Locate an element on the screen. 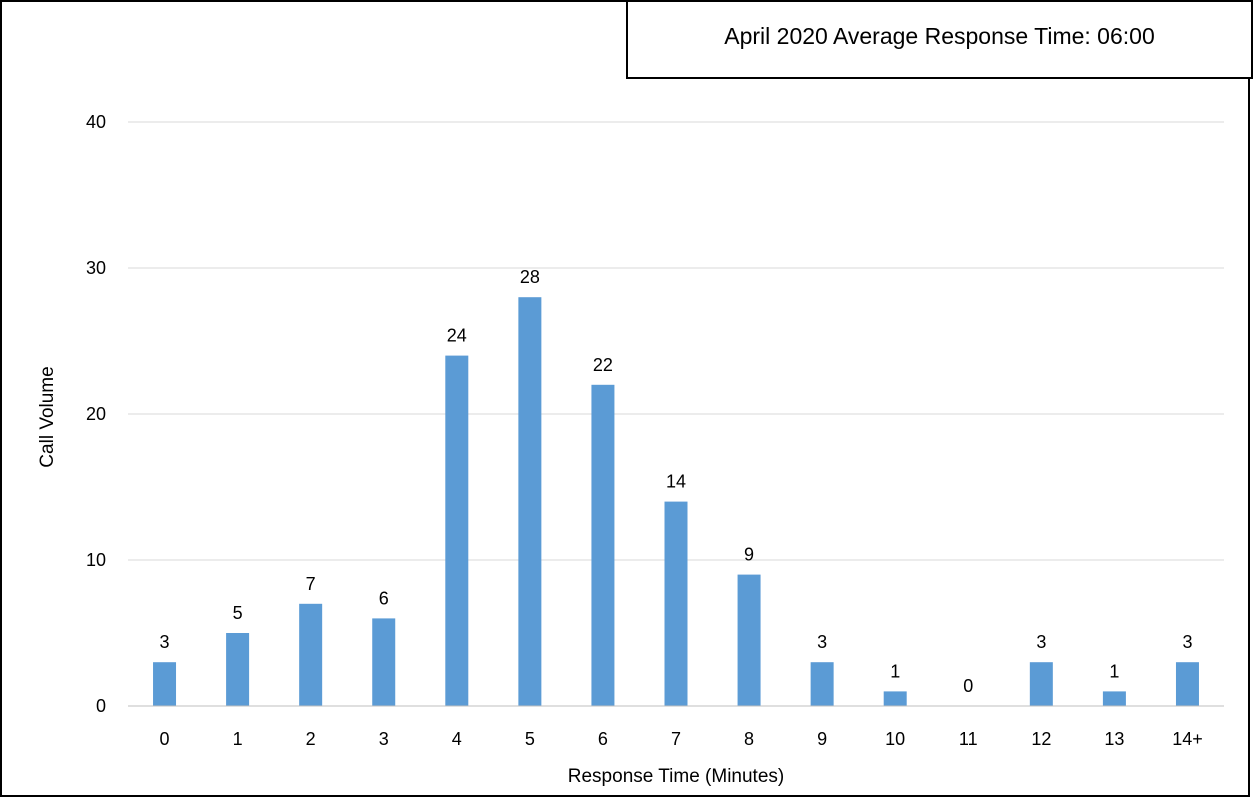  x-axis-title: Response Time (Minutes) is located at coordinates (676, 776).